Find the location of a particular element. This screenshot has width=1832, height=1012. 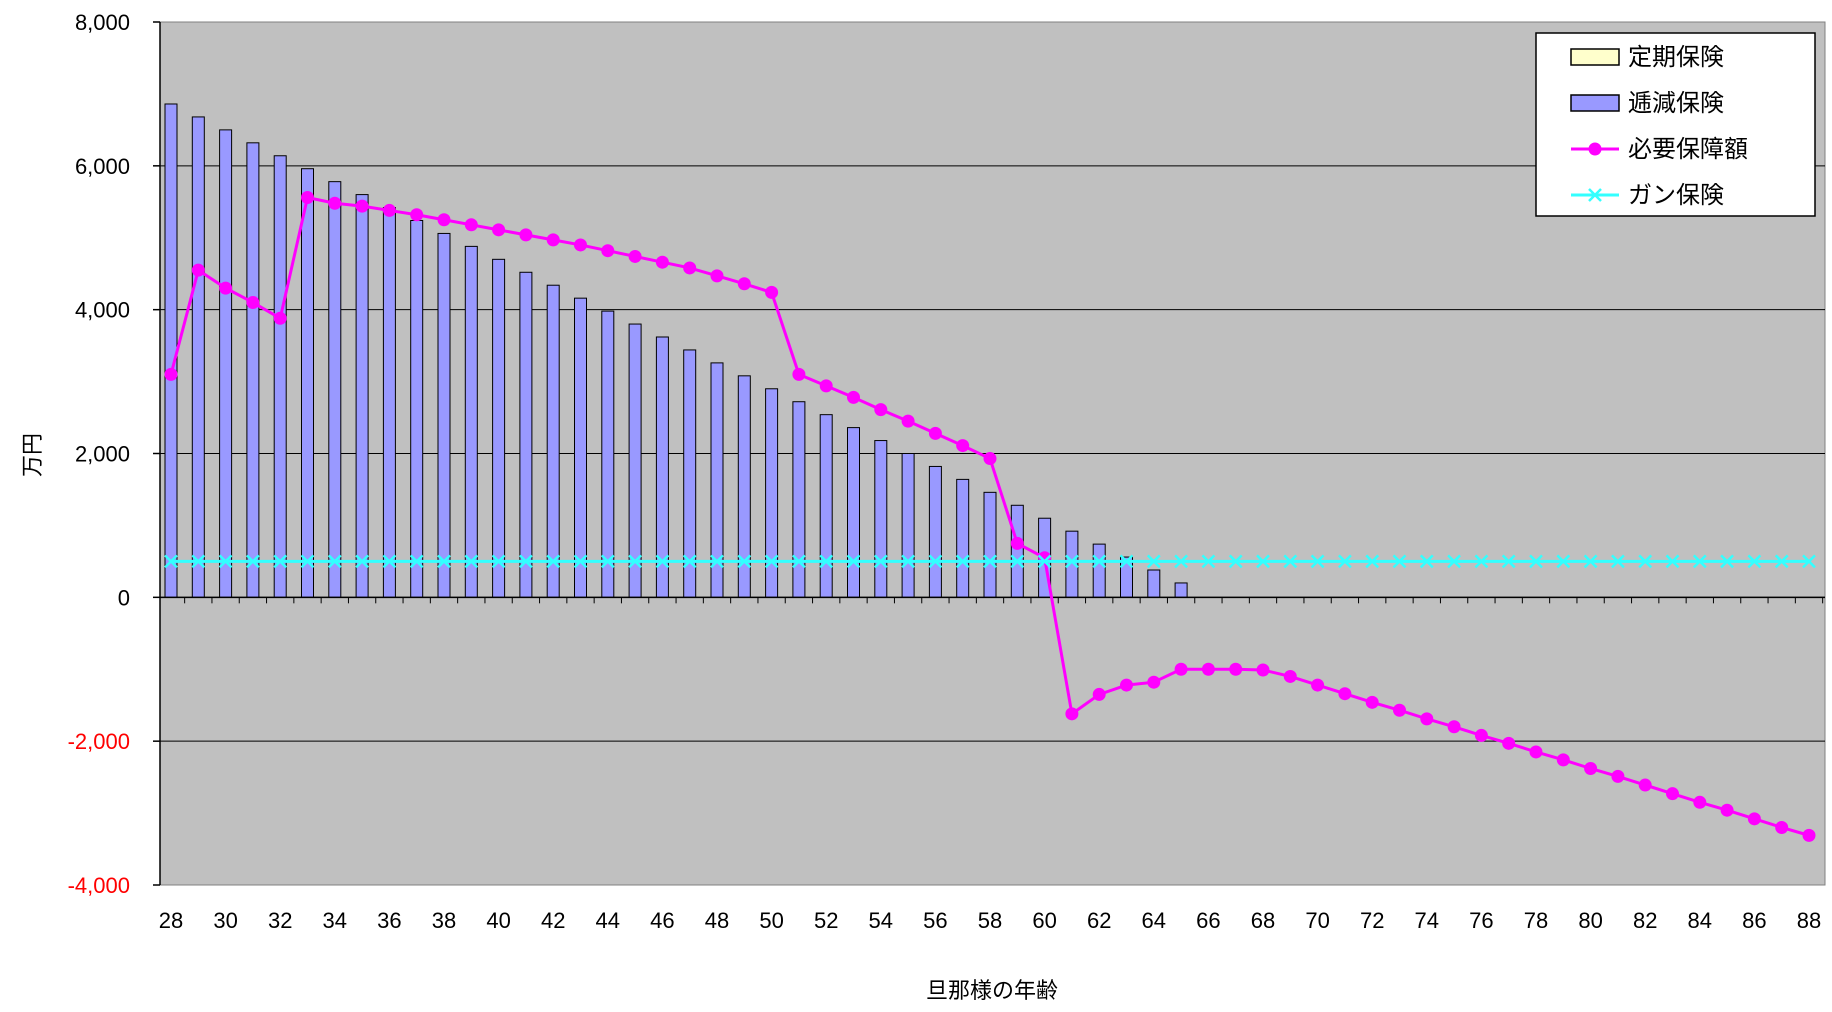

x-tick-label: 86 is located at coordinates (1754, 920).